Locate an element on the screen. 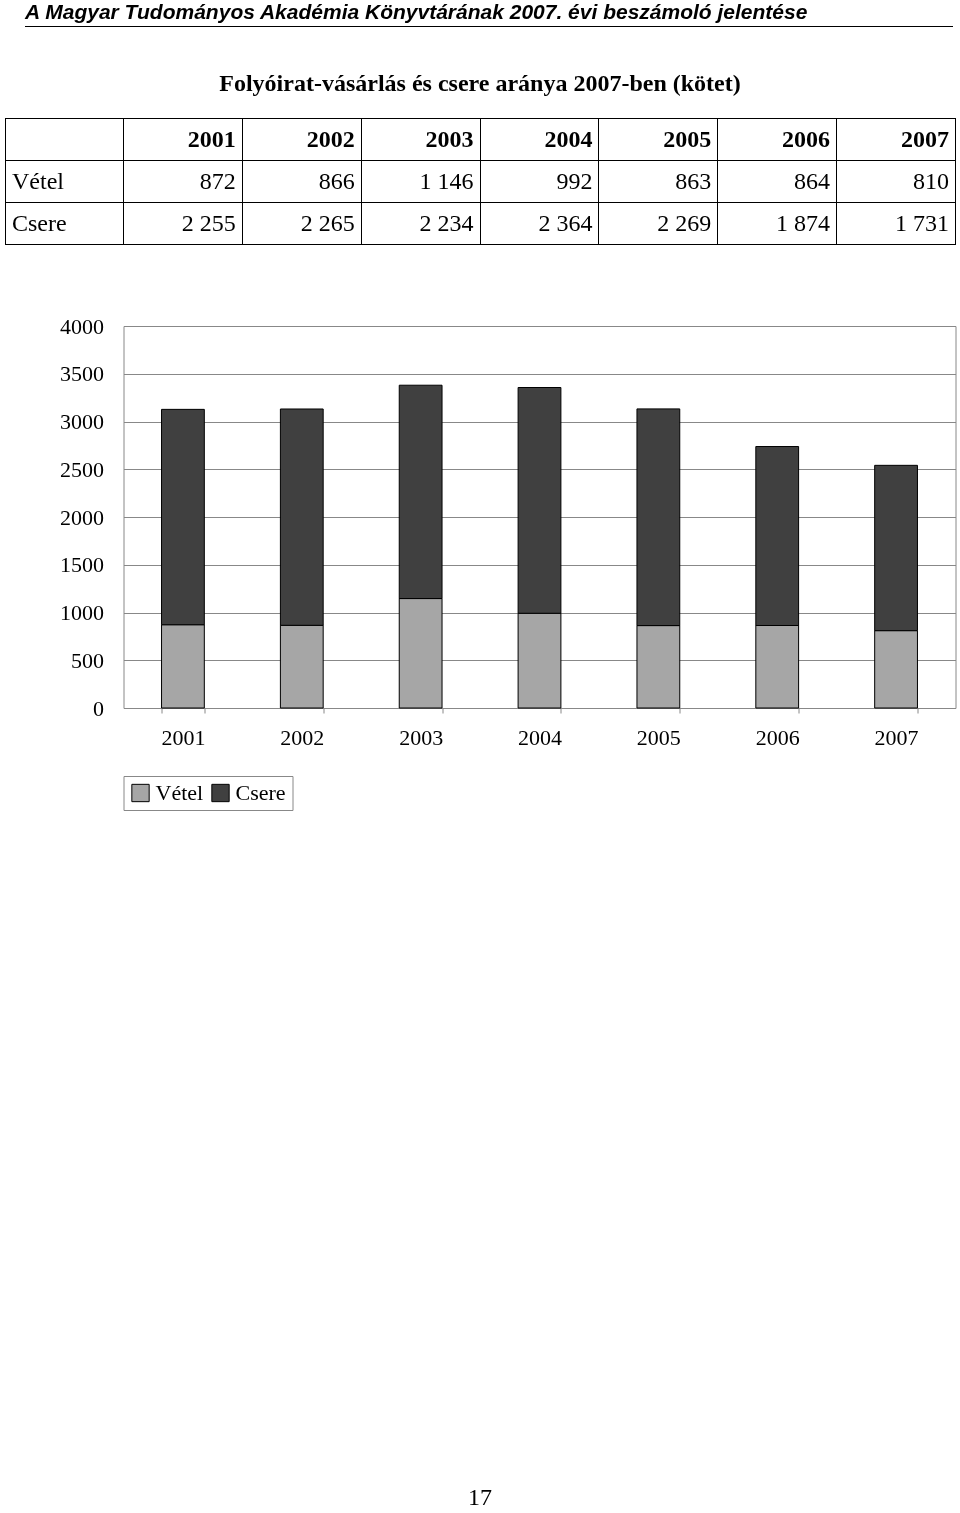 This screenshot has height=1513, width=960. category-label: 2005 is located at coordinates (687, 139).